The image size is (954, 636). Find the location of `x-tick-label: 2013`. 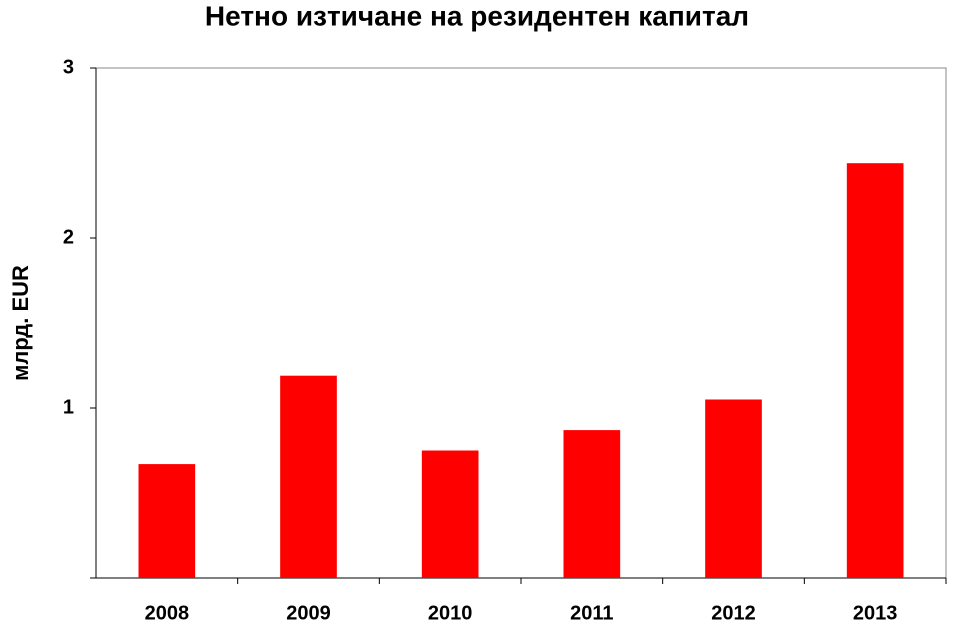

x-tick-label: 2013 is located at coordinates (875, 613).